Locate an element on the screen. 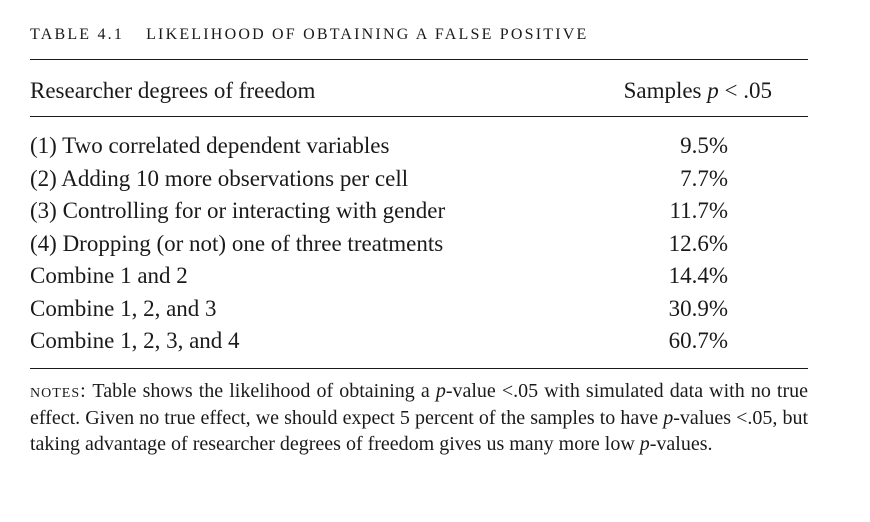 The height and width of the screenshot is (522, 870). table-caption: LIKELIHOOD OF OBTAINING A FALSE POSITIVE is located at coordinates (367, 34).